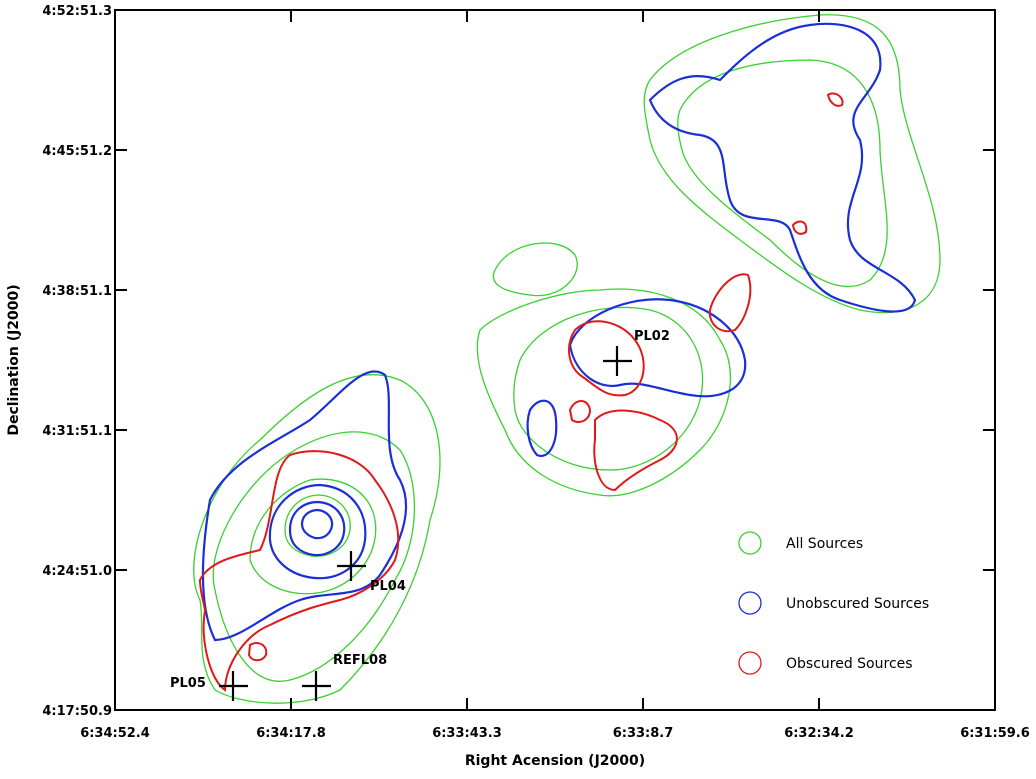 The width and height of the screenshot is (1036, 779). I want to click on y-tick-label: 4:38:51.1, so click(77, 291).